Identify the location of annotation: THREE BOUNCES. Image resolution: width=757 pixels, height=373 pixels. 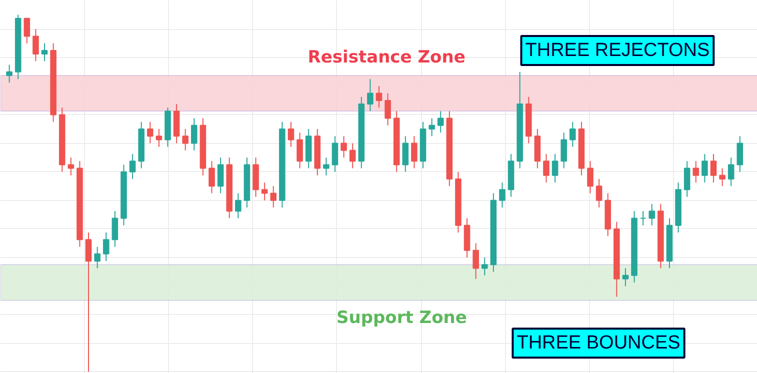
(598, 343).